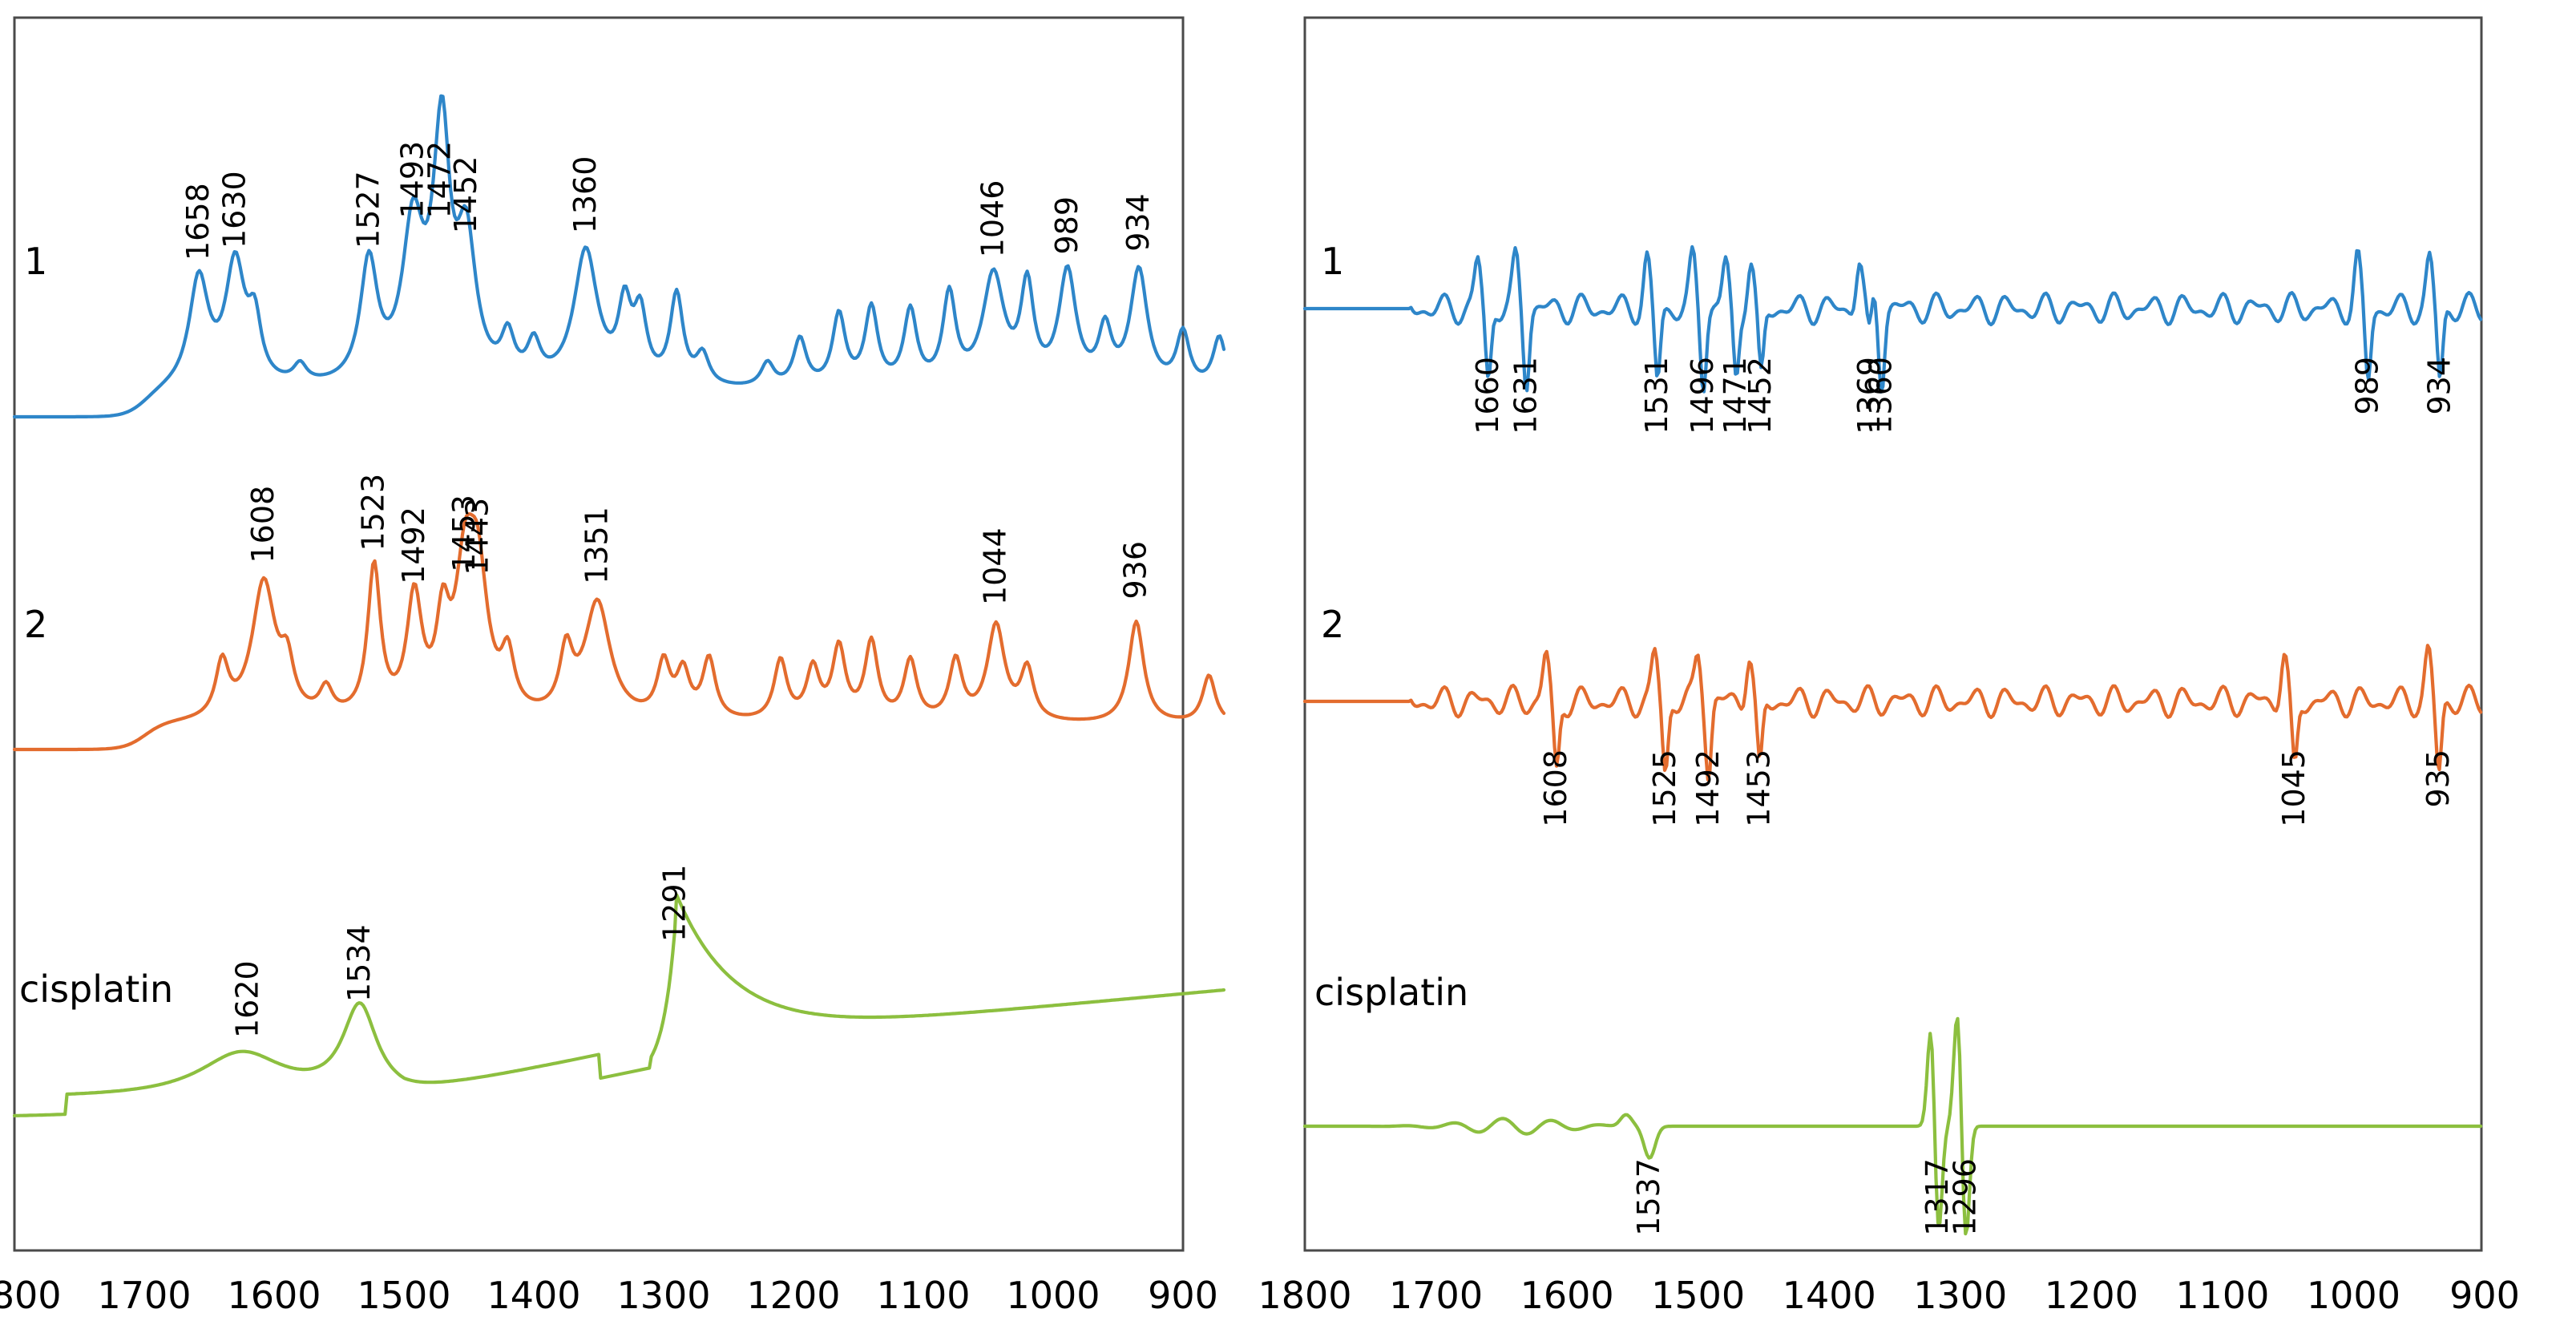 The width and height of the screenshot is (2576, 1325). What do you see at coordinates (1893, 1126) in the screenshot?
I see `right-trace-cisplatin` at bounding box center [1893, 1126].